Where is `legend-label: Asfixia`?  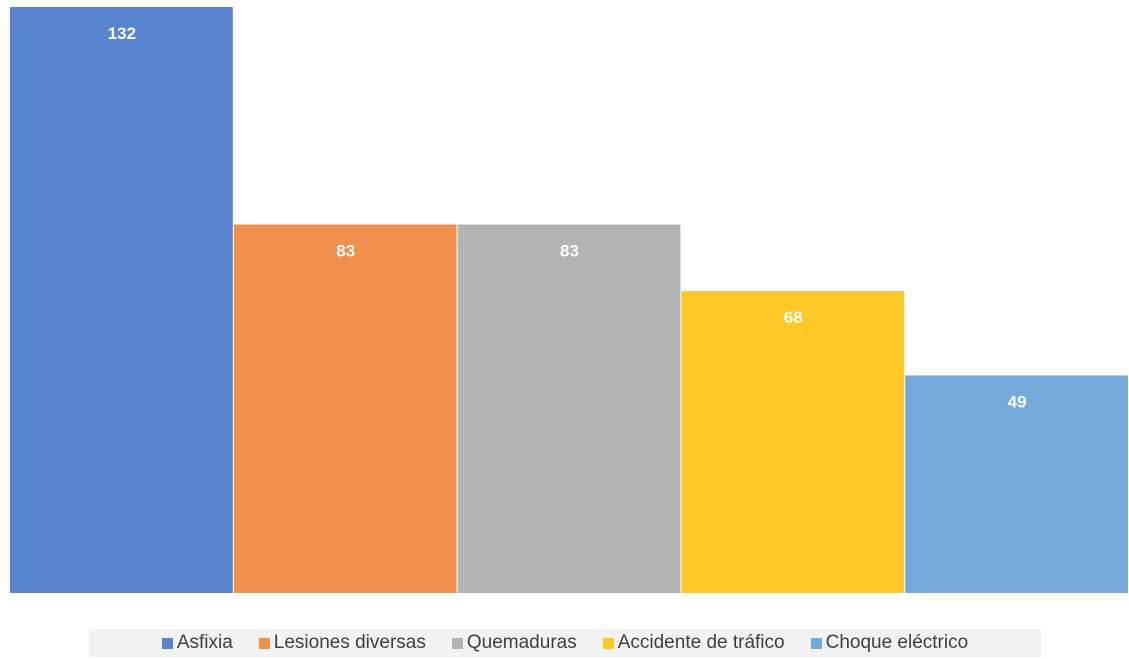 legend-label: Asfixia is located at coordinates (204, 642).